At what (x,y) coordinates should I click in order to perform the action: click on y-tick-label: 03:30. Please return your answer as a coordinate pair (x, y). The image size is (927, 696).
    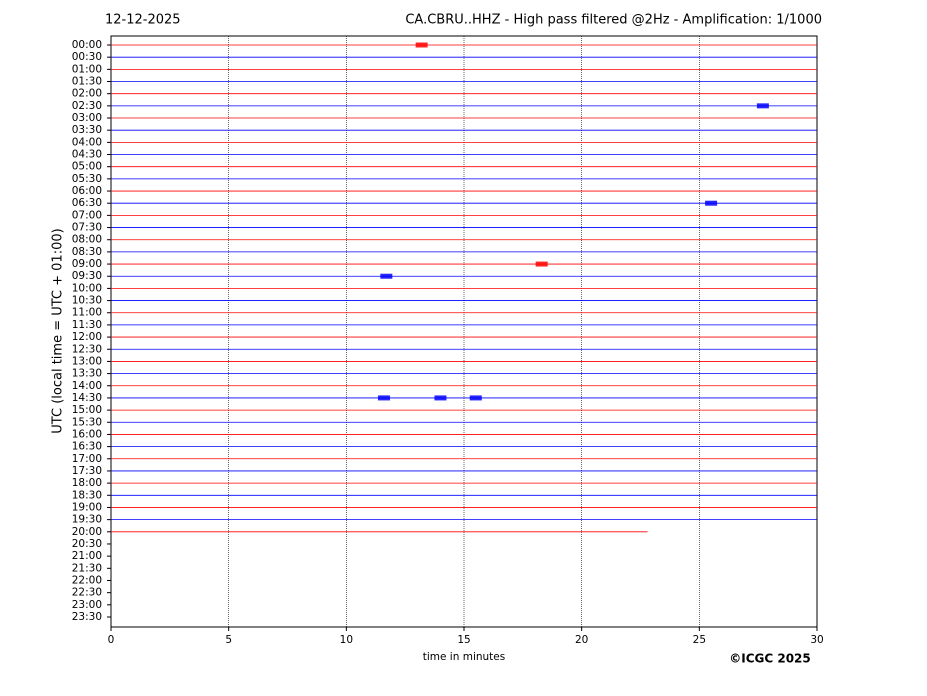
    Looking at the image, I should click on (87, 130).